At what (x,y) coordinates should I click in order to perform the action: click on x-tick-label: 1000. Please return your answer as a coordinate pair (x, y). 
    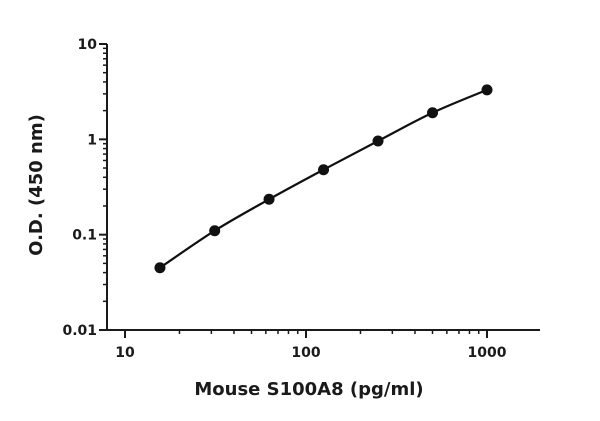
    Looking at the image, I should click on (487, 353).